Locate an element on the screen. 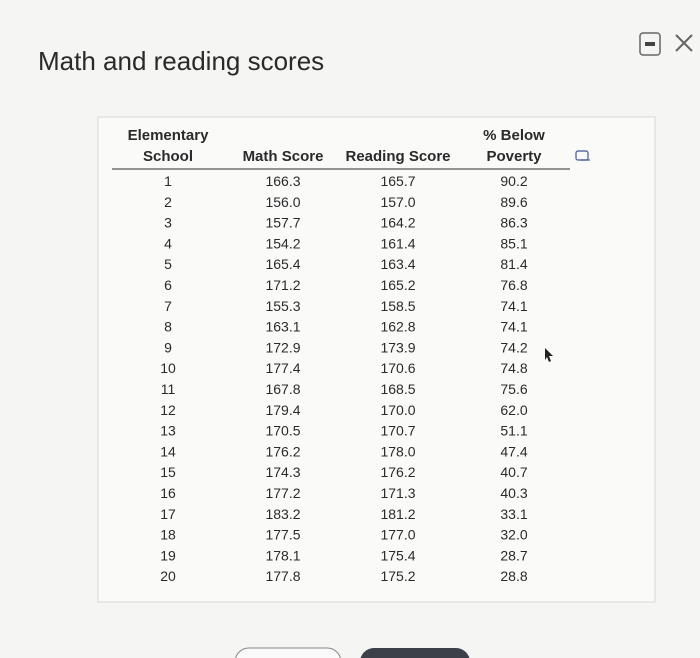  table-cell: 12 is located at coordinates (168, 410).